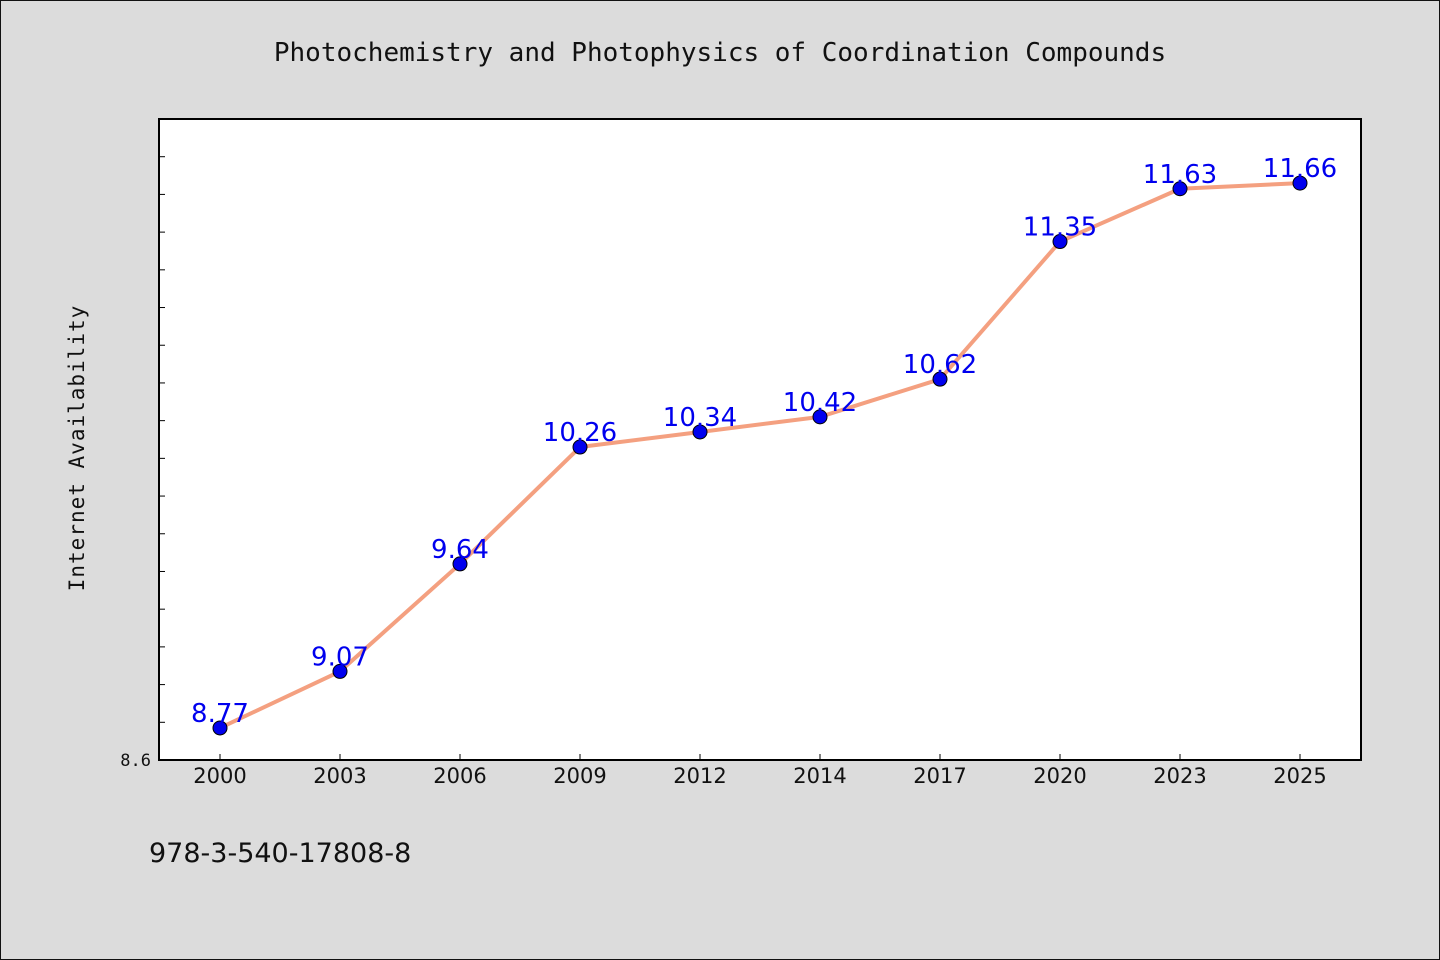  What do you see at coordinates (280, 853) in the screenshot?
I see `isbn-footer: 978-3-540-17808-8` at bounding box center [280, 853].